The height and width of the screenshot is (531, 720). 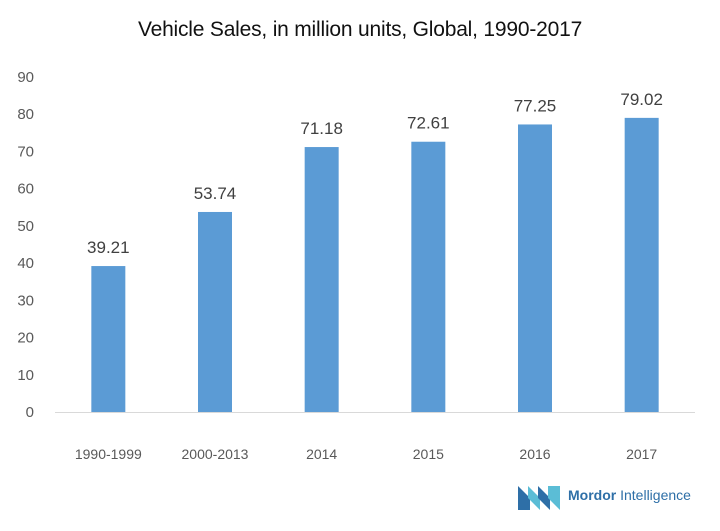 I want to click on y-tick-label: 70, so click(x=25, y=151).